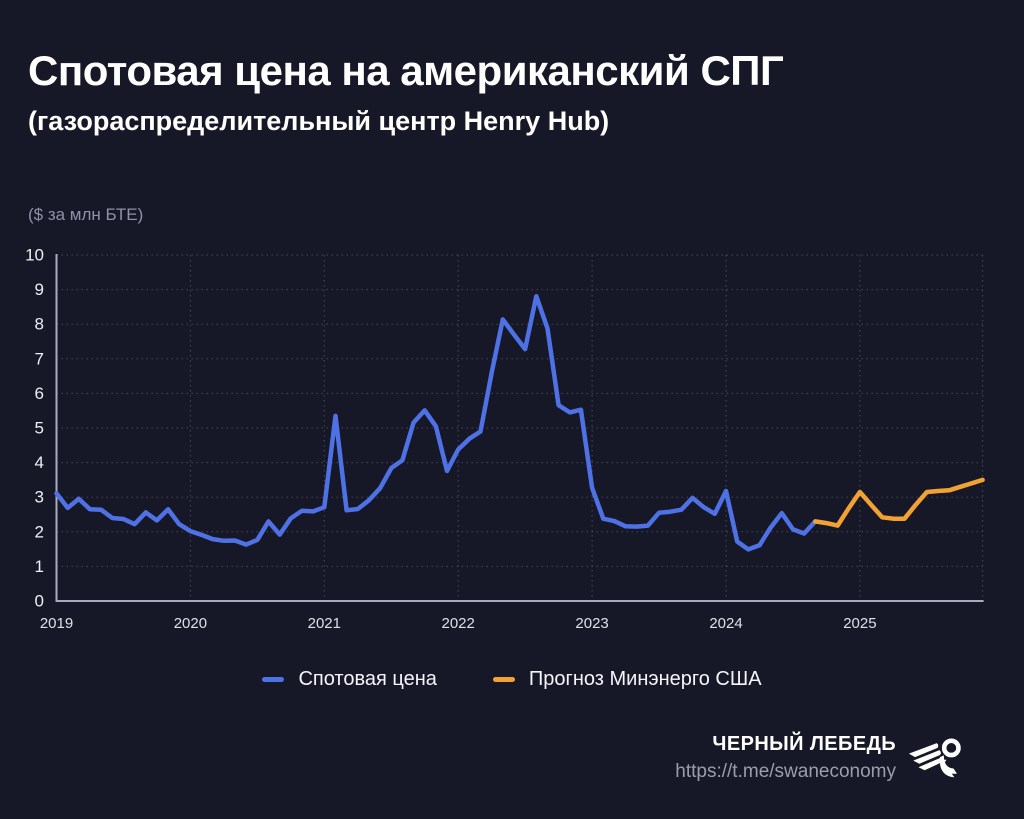  What do you see at coordinates (39, 531) in the screenshot?
I see `svg-text: 2` at bounding box center [39, 531].